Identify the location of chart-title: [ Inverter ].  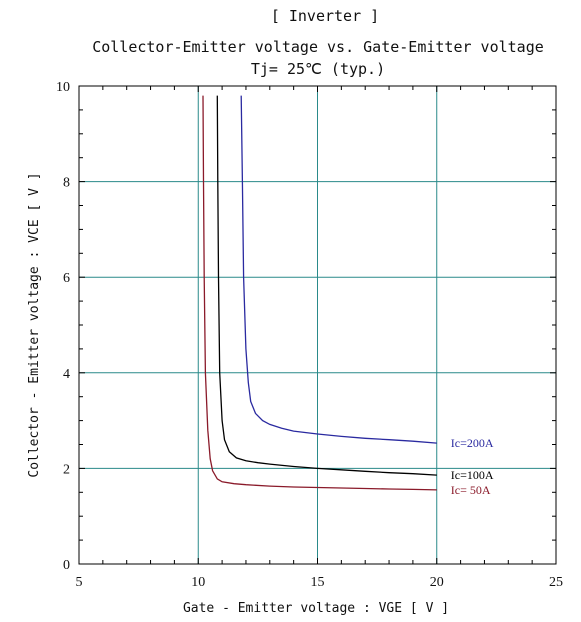
(325, 16).